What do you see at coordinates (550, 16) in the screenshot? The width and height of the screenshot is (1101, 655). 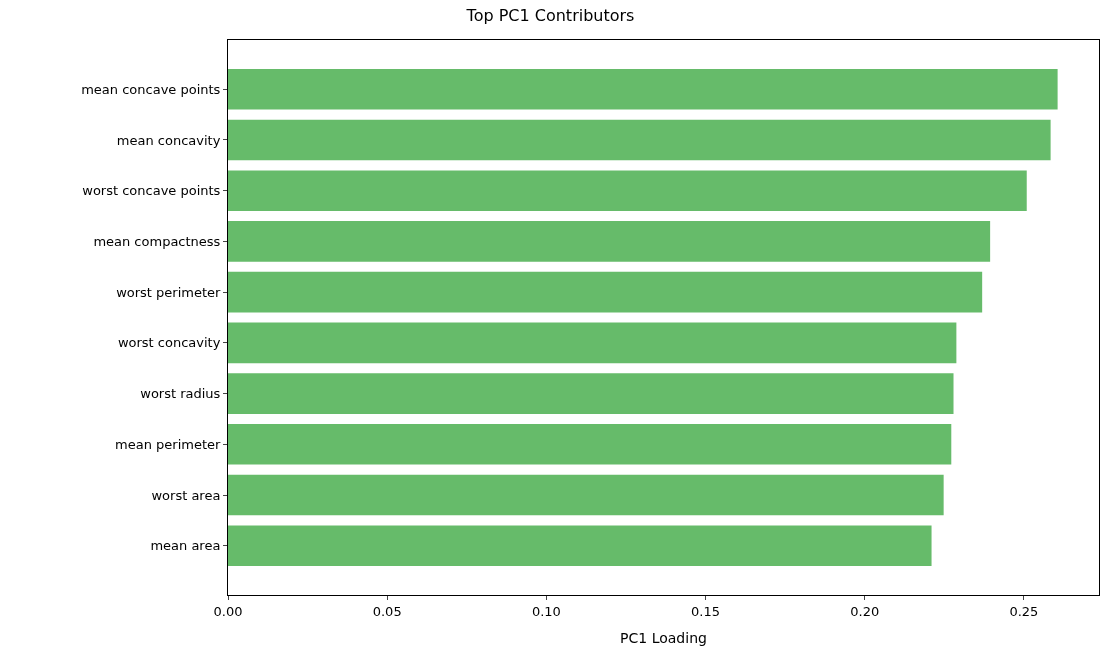 I see `chart-title: Top PC1 Contributors` at bounding box center [550, 16].